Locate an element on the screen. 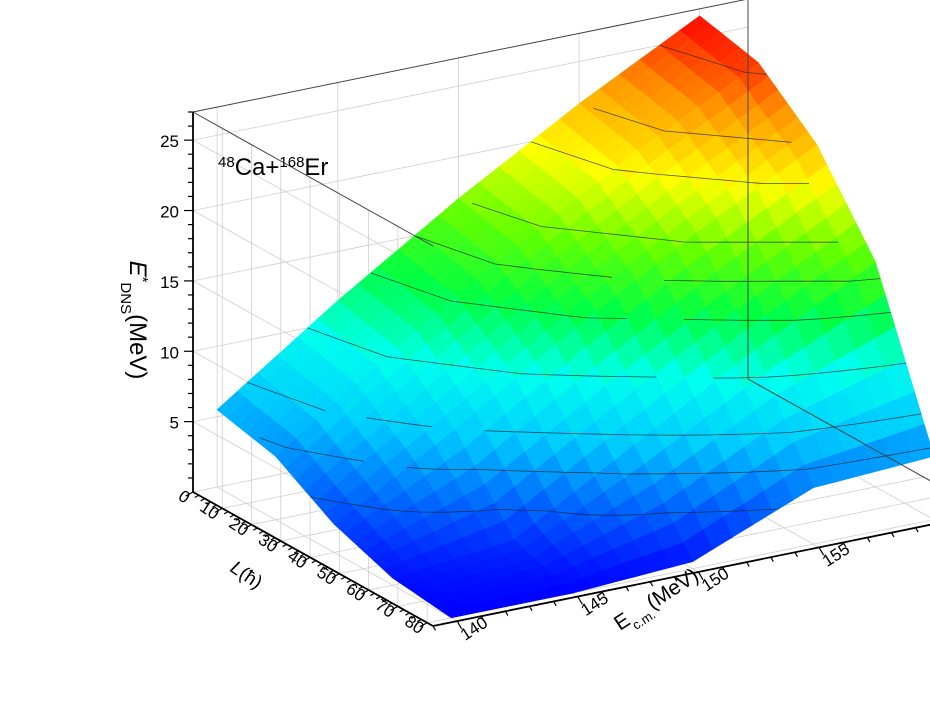 The width and height of the screenshot is (930, 712). z-axis-title: E*DNS(MeV) is located at coordinates (135, 320).